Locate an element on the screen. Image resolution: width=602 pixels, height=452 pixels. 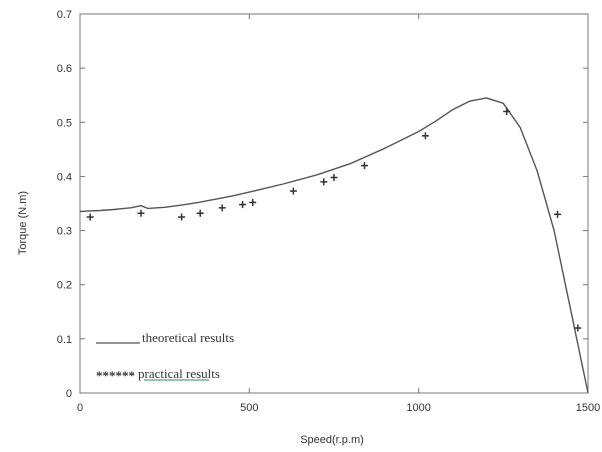
x-tick-label: 1500 is located at coordinates (588, 408).